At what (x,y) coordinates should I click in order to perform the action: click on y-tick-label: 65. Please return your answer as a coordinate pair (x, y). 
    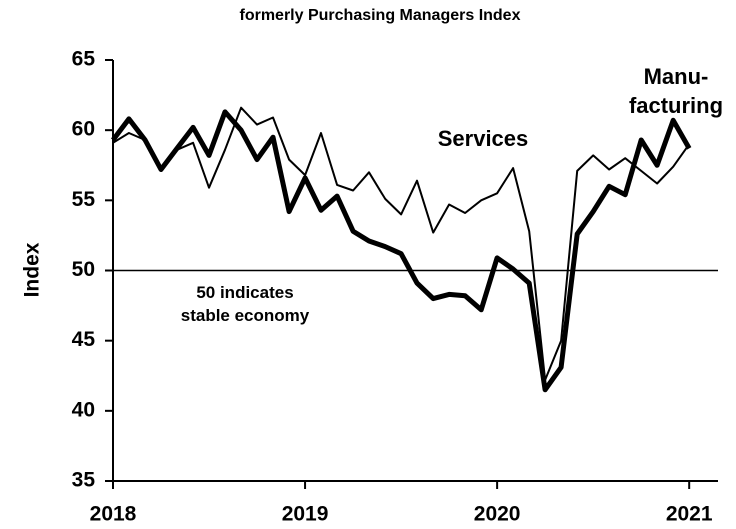
    Looking at the image, I should click on (84, 59).